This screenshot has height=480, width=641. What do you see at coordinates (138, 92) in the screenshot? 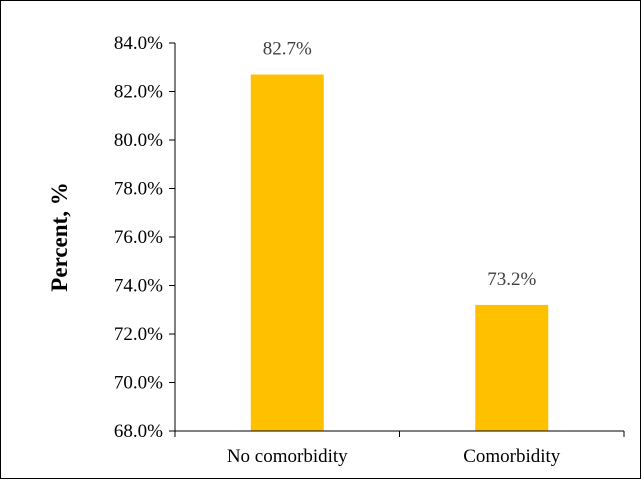
I see `y-tick-label: 82.0%` at bounding box center [138, 92].